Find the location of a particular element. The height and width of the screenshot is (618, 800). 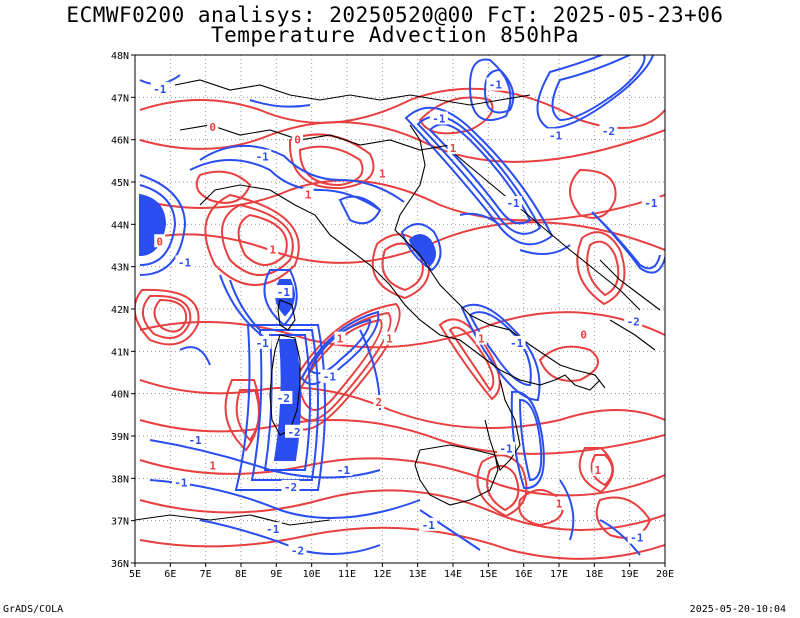

lat-tick-label: 47N is located at coordinates (120, 98).